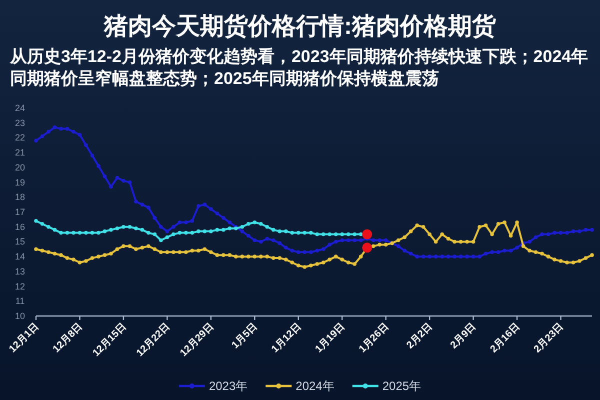 This screenshot has width=600, height=400. Describe the element at coordinates (402, 386) in the screenshot. I see `legend-label: 2025年` at that location.